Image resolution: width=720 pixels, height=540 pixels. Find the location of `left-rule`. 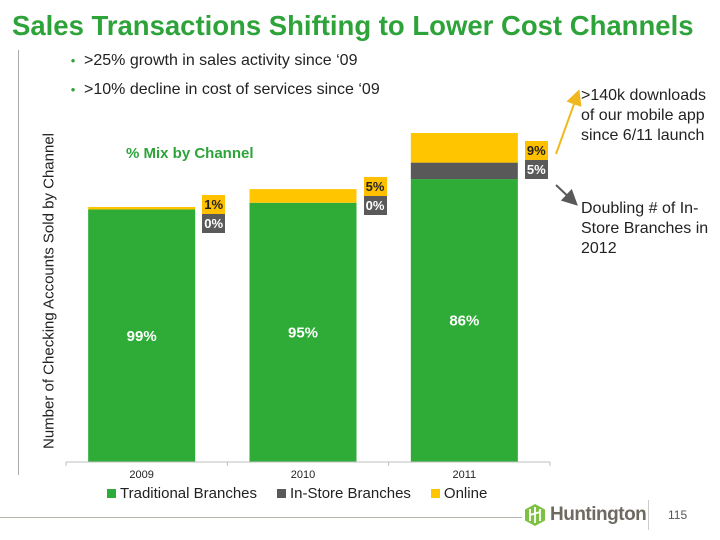

left-rule is located at coordinates (18, 262).